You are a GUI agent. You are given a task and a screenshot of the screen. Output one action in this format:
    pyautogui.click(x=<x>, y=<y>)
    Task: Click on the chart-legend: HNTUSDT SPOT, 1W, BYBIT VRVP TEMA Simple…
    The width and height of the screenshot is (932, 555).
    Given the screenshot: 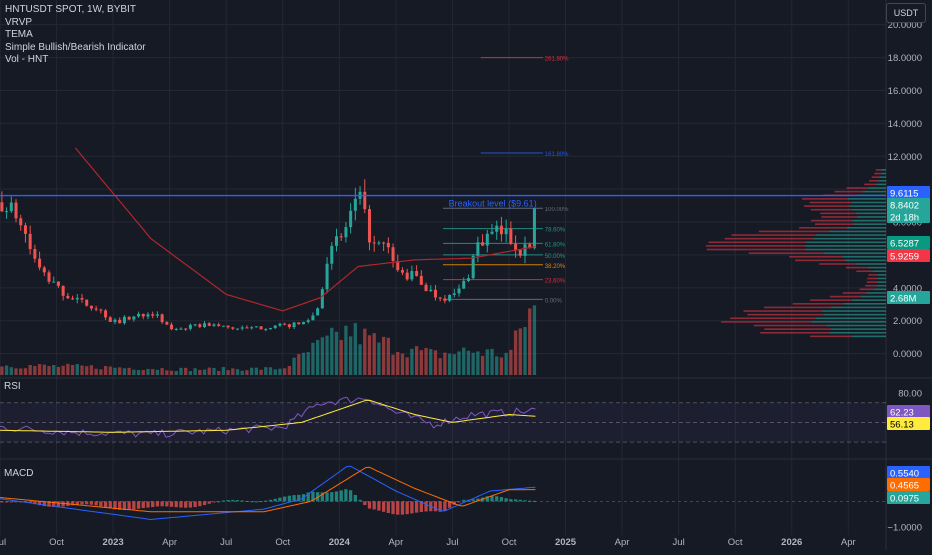 What is the action you would take?
    pyautogui.click(x=75, y=35)
    